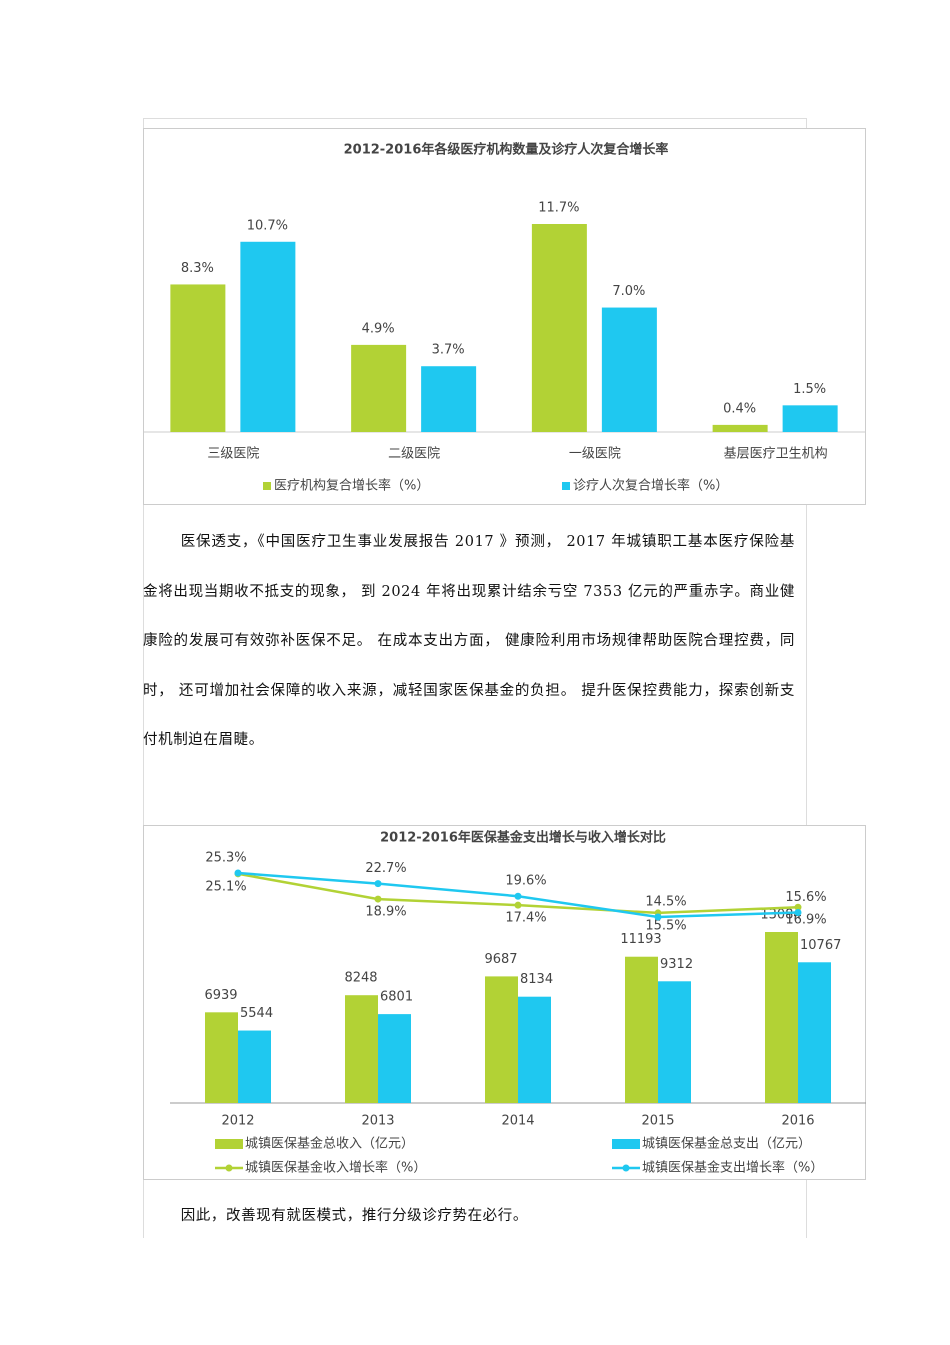  I want to click on legend-label: 城镇医保基金总收入（亿元）, so click(329, 1144).